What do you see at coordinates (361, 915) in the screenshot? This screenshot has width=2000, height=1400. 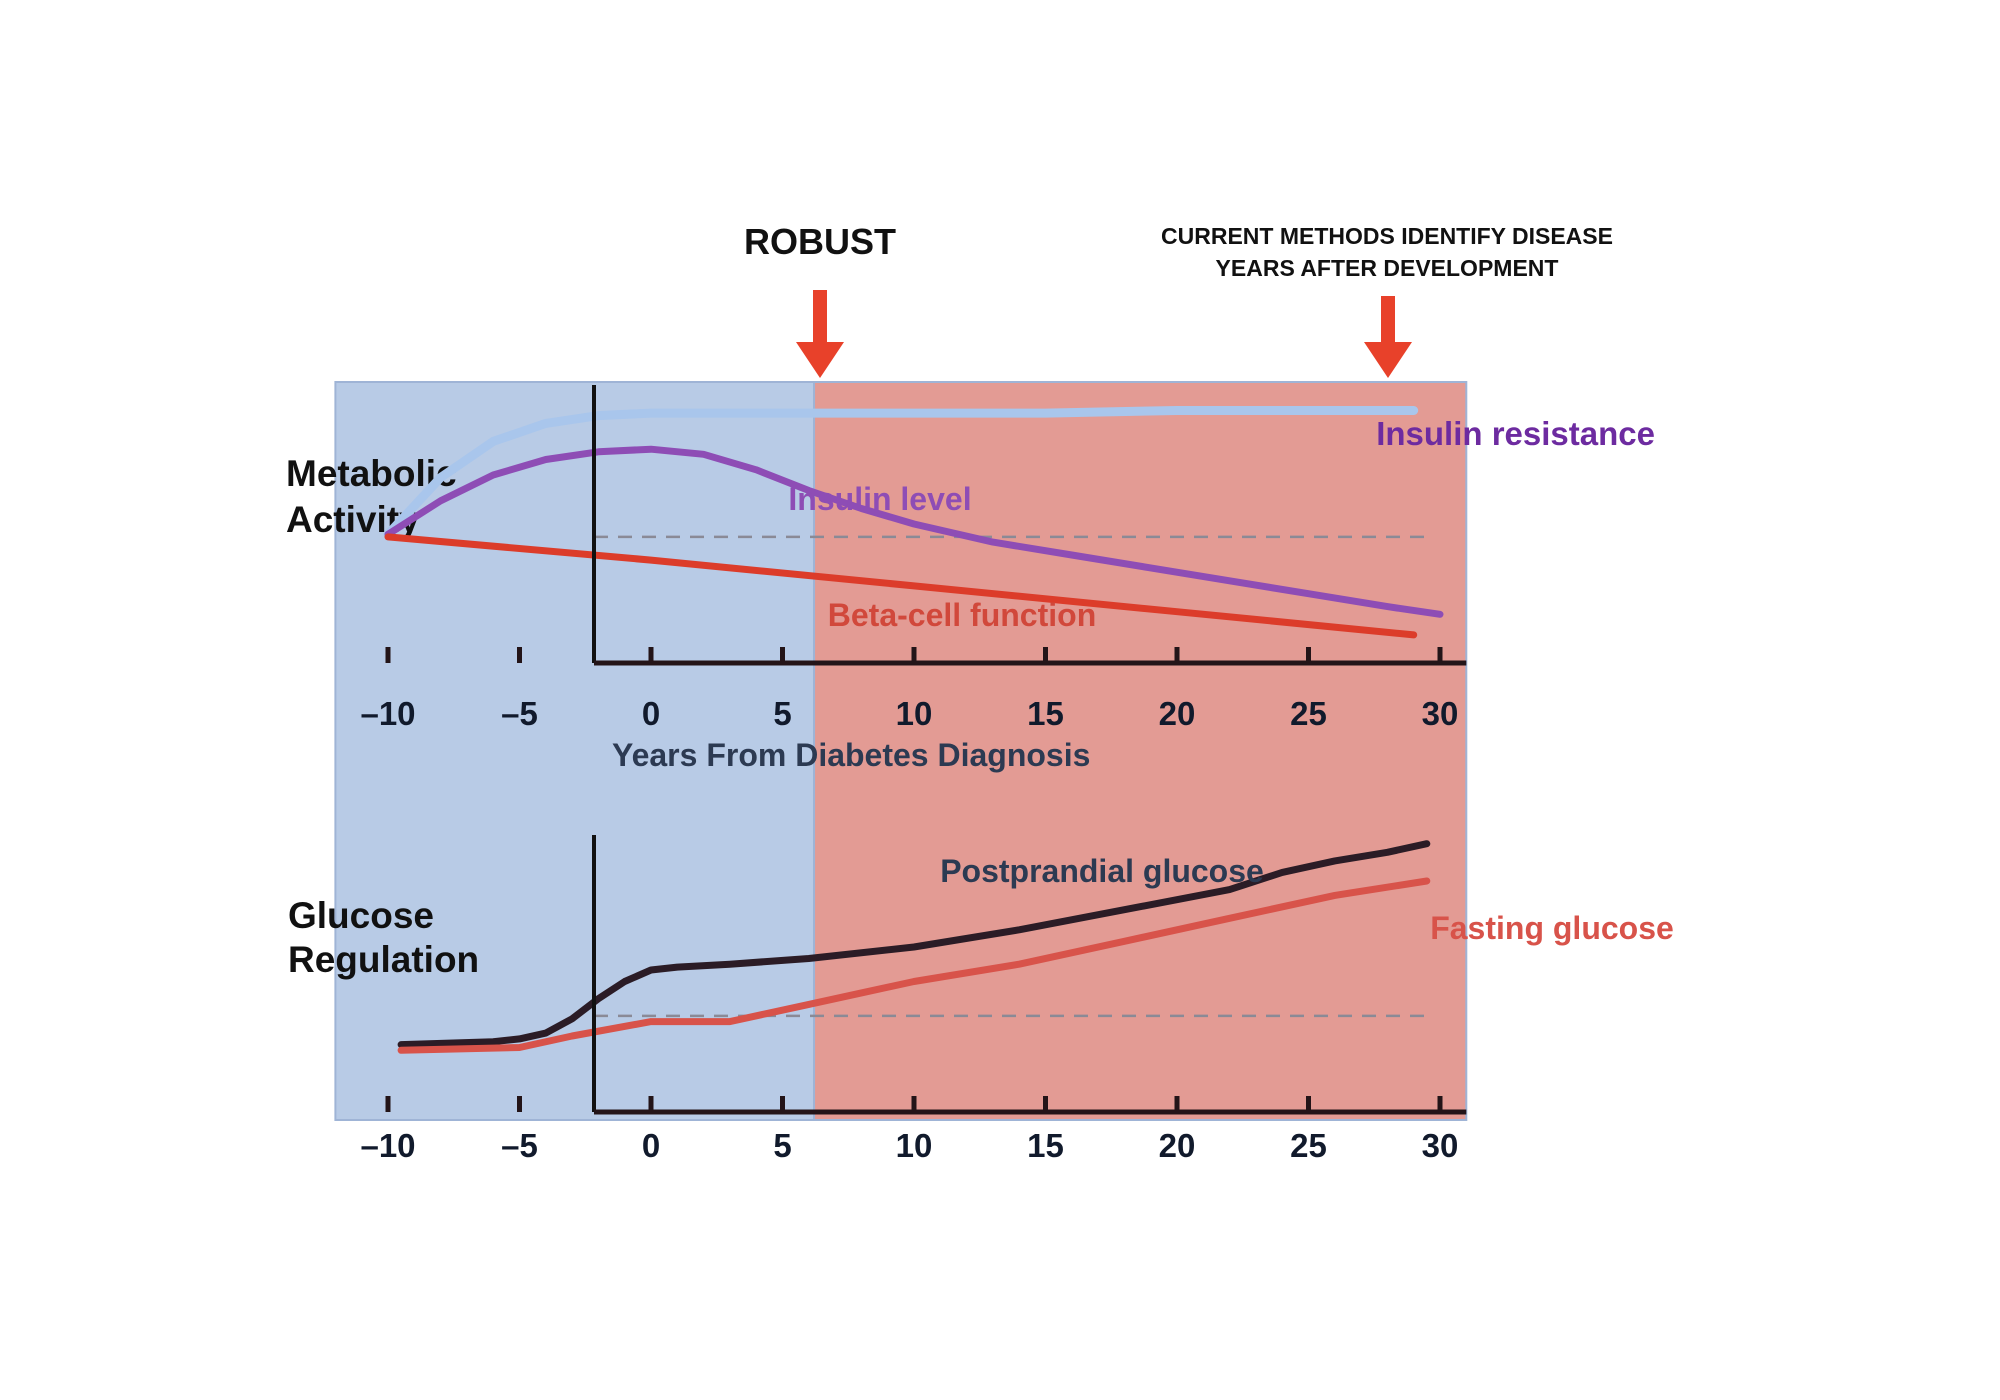 I see `glucose-ylabel-line1: Glucose` at bounding box center [361, 915].